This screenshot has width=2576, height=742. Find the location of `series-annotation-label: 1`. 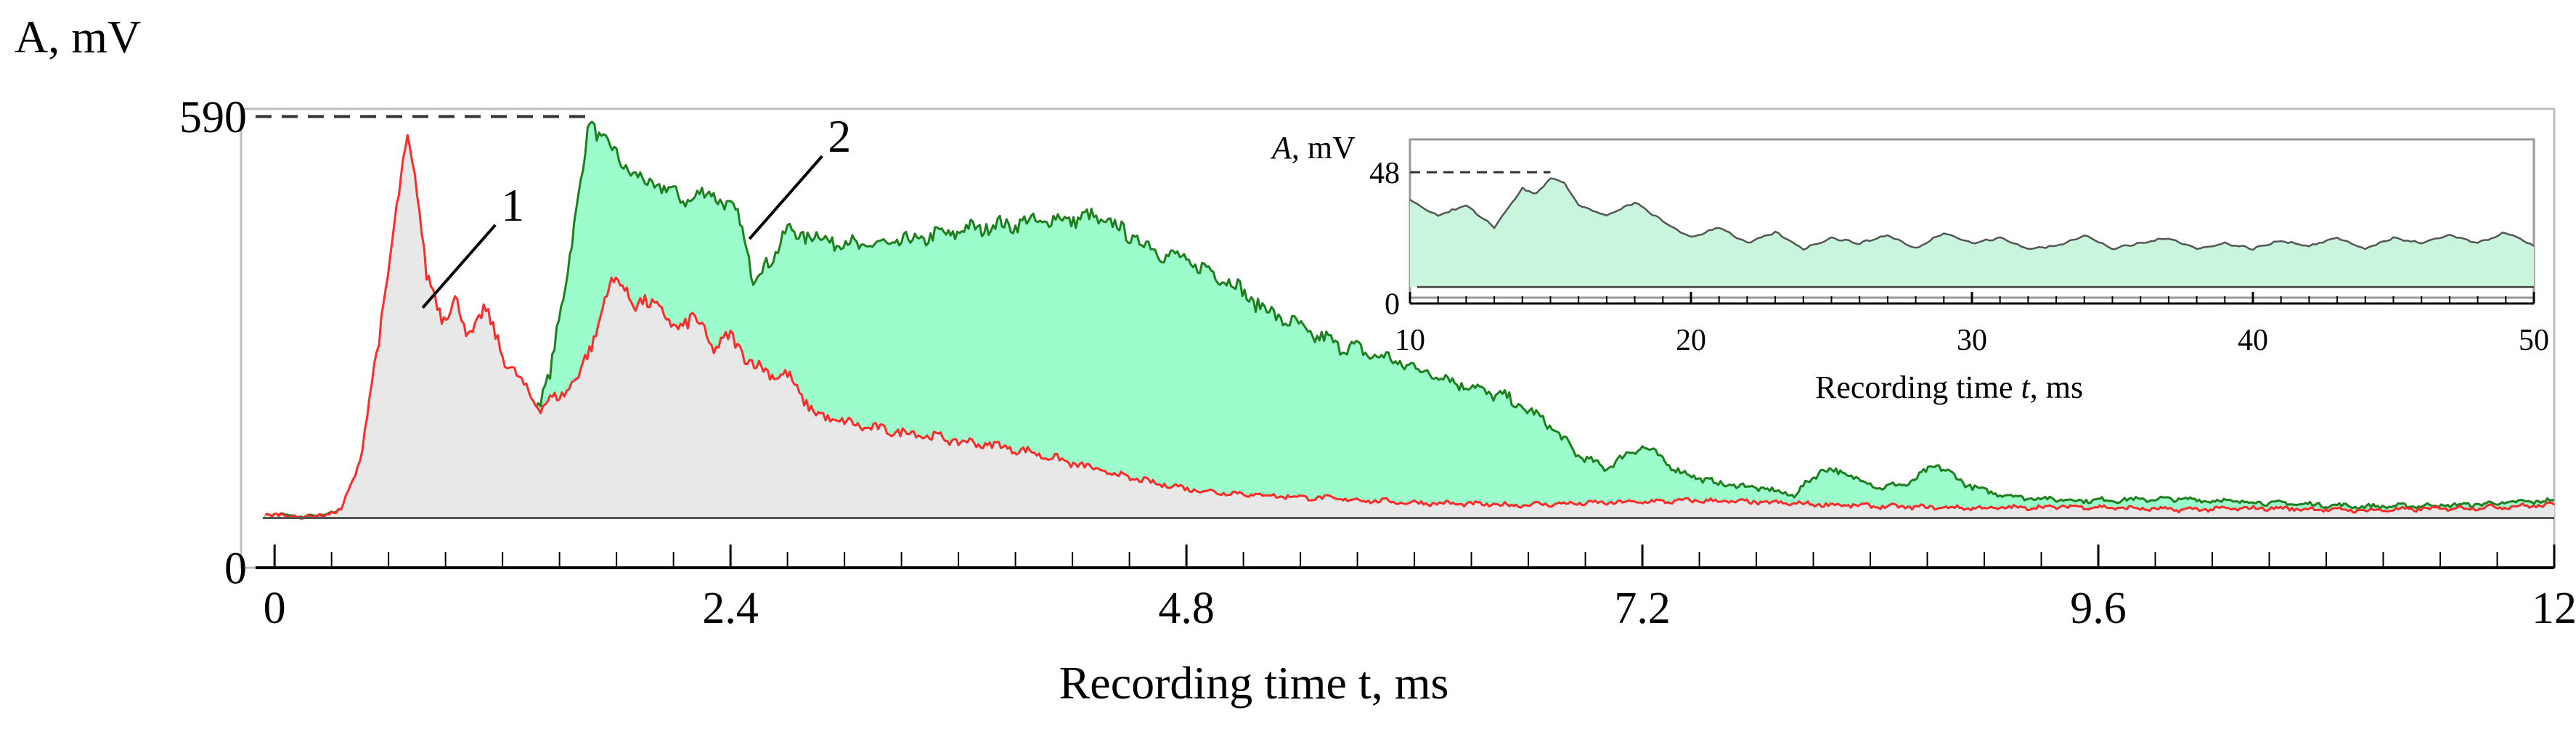

series-annotation-label: 1 is located at coordinates (512, 205).